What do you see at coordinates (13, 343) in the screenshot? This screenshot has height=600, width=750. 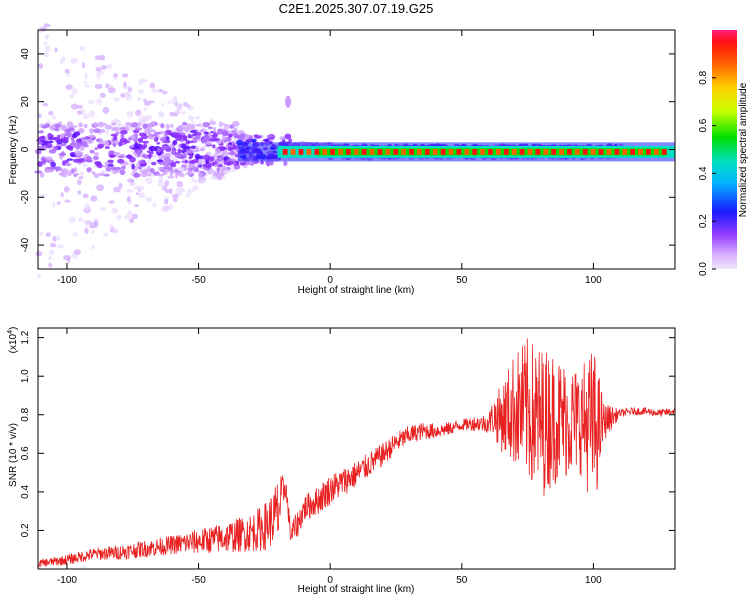 I see `snr-scale-prefix: (x10` at bounding box center [13, 343].